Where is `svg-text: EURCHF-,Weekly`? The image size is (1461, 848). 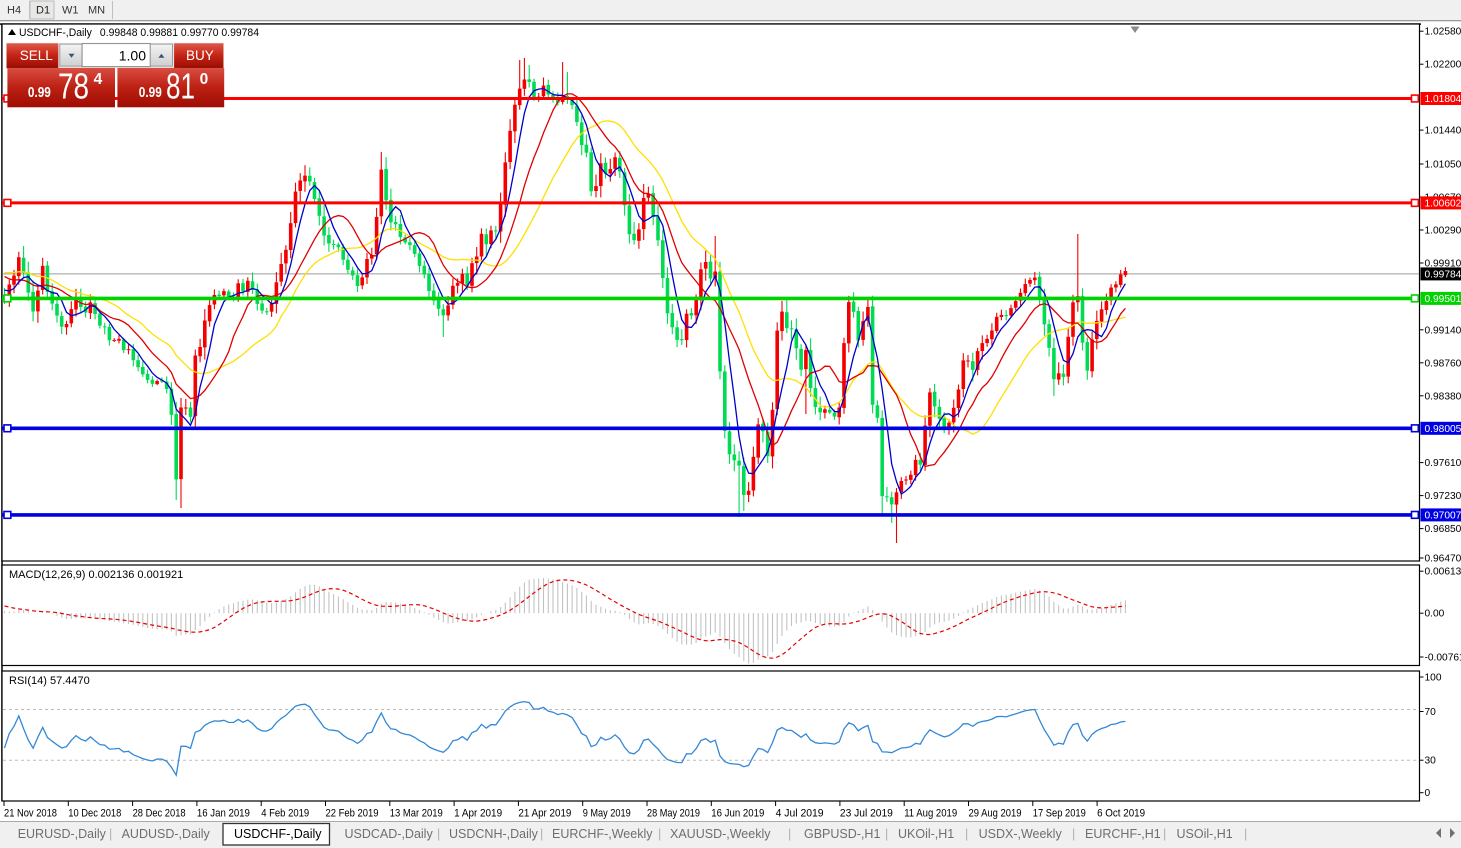
svg-text: EURCHF-,Weekly is located at coordinates (602, 834).